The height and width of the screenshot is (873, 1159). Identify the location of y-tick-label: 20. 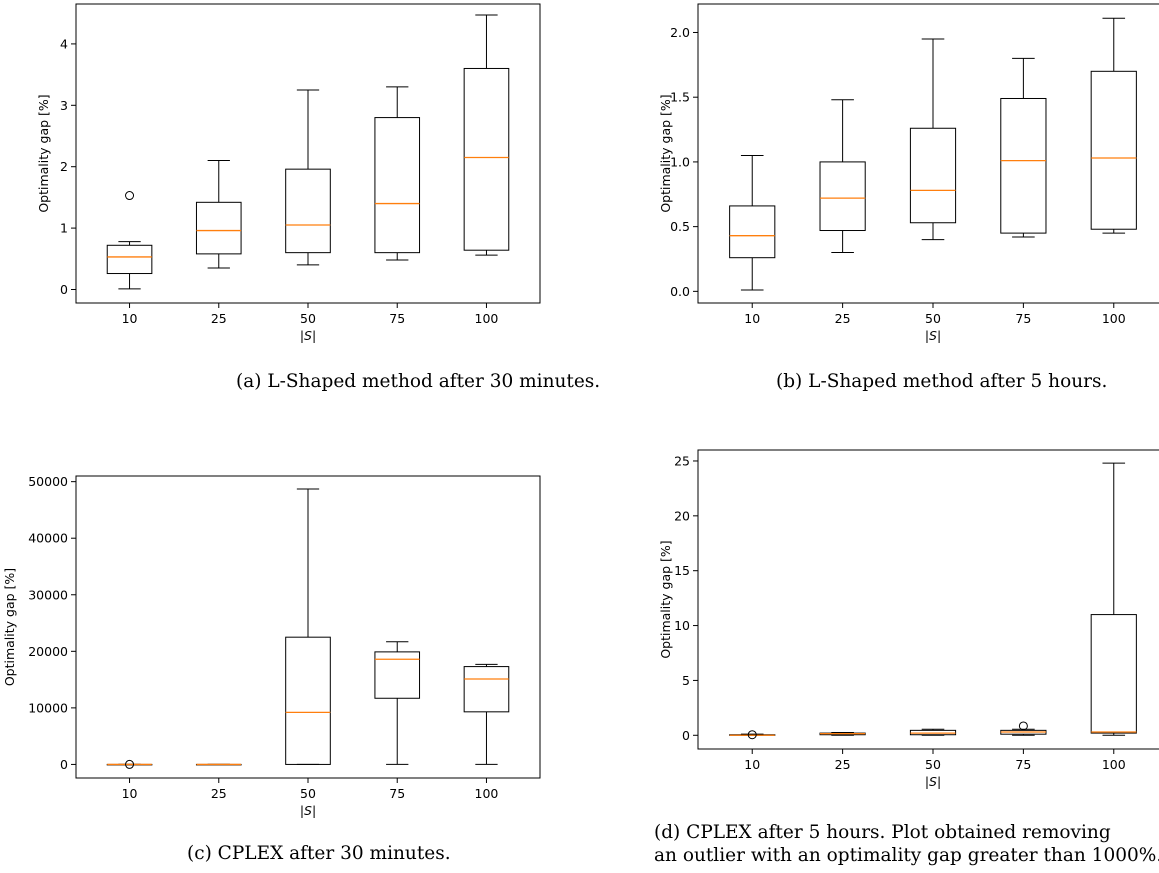
(682, 515).